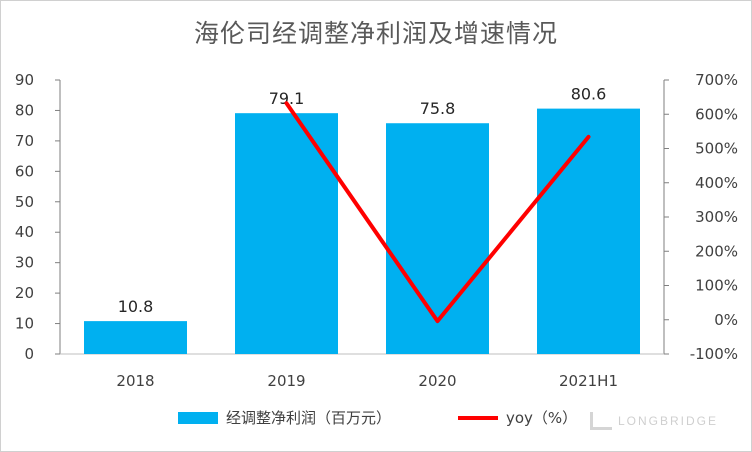 This screenshot has height=452, width=752. What do you see at coordinates (601, 421) in the screenshot?
I see `brand-logo-icon` at bounding box center [601, 421].